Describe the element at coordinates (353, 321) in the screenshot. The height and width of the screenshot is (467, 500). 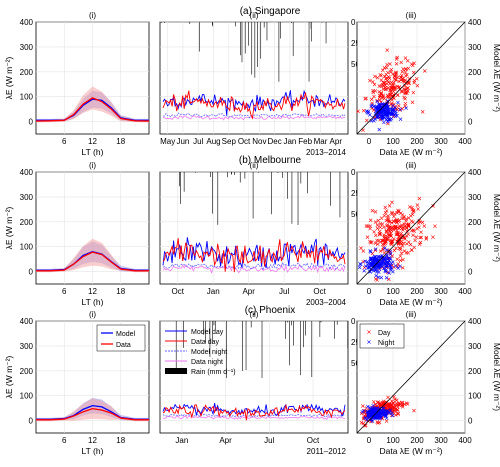
I see `rain-tick-label: 0` at that location.